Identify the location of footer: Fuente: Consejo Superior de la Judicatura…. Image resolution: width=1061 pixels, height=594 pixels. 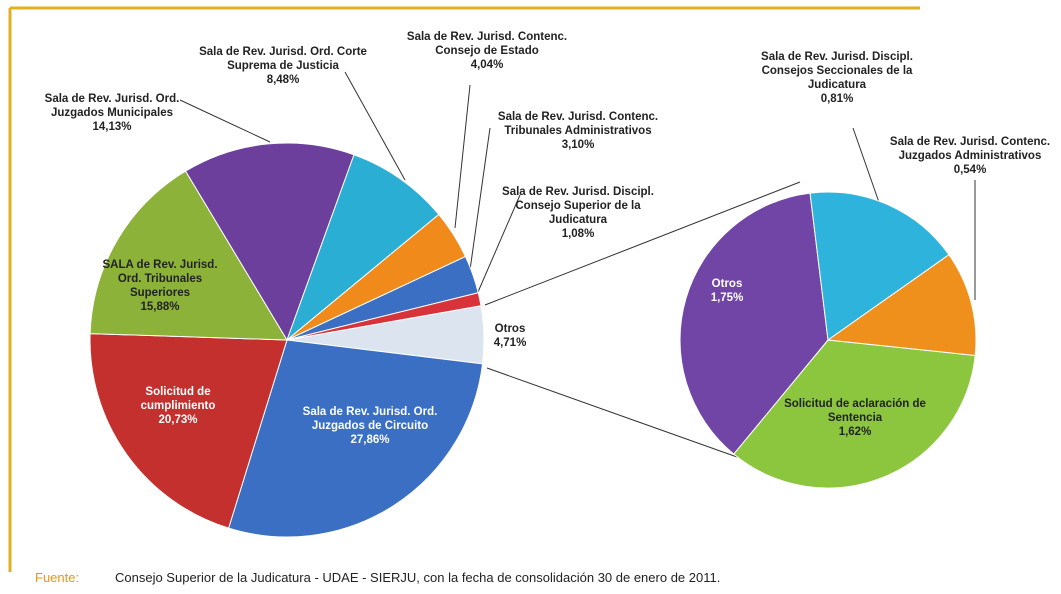
(377, 577).